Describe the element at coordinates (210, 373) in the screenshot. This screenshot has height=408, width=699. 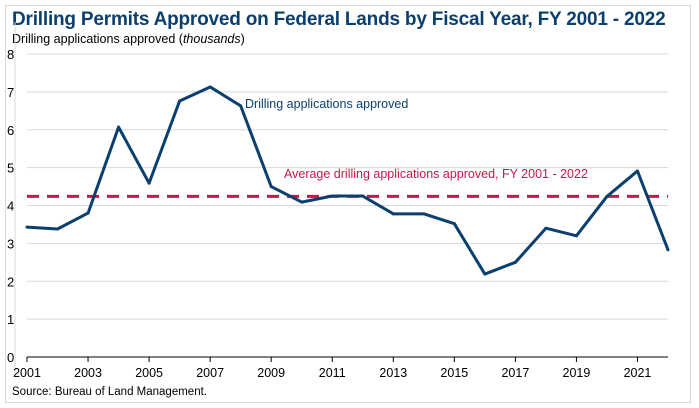
I see `x-tick-label: 2007` at that location.